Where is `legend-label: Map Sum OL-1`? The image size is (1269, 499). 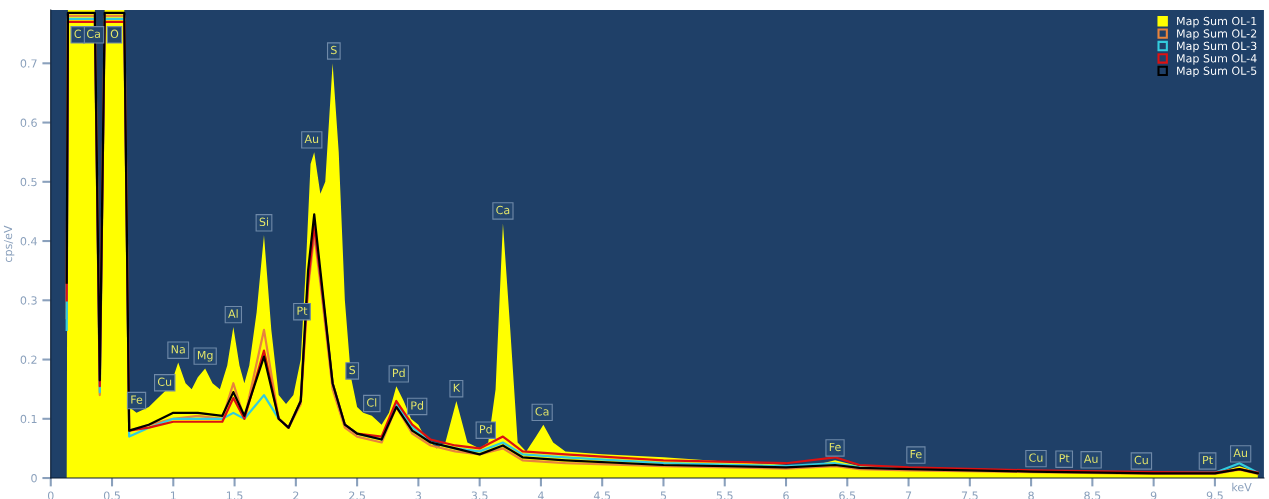
legend-label: Map Sum OL-1 is located at coordinates (1217, 22).